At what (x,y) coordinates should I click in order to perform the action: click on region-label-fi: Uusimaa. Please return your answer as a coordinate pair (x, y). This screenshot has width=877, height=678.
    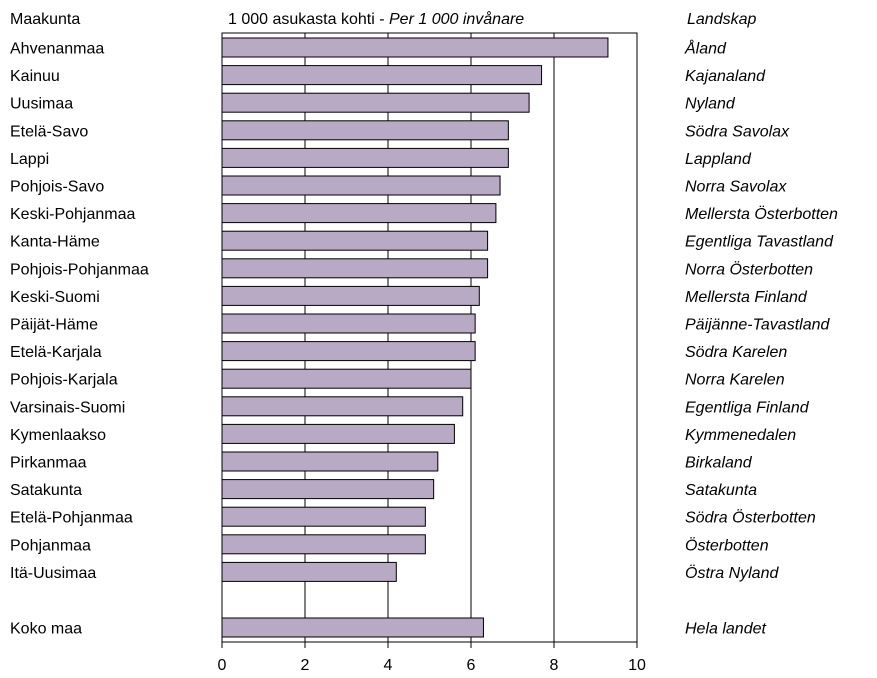
    Looking at the image, I should click on (41, 104).